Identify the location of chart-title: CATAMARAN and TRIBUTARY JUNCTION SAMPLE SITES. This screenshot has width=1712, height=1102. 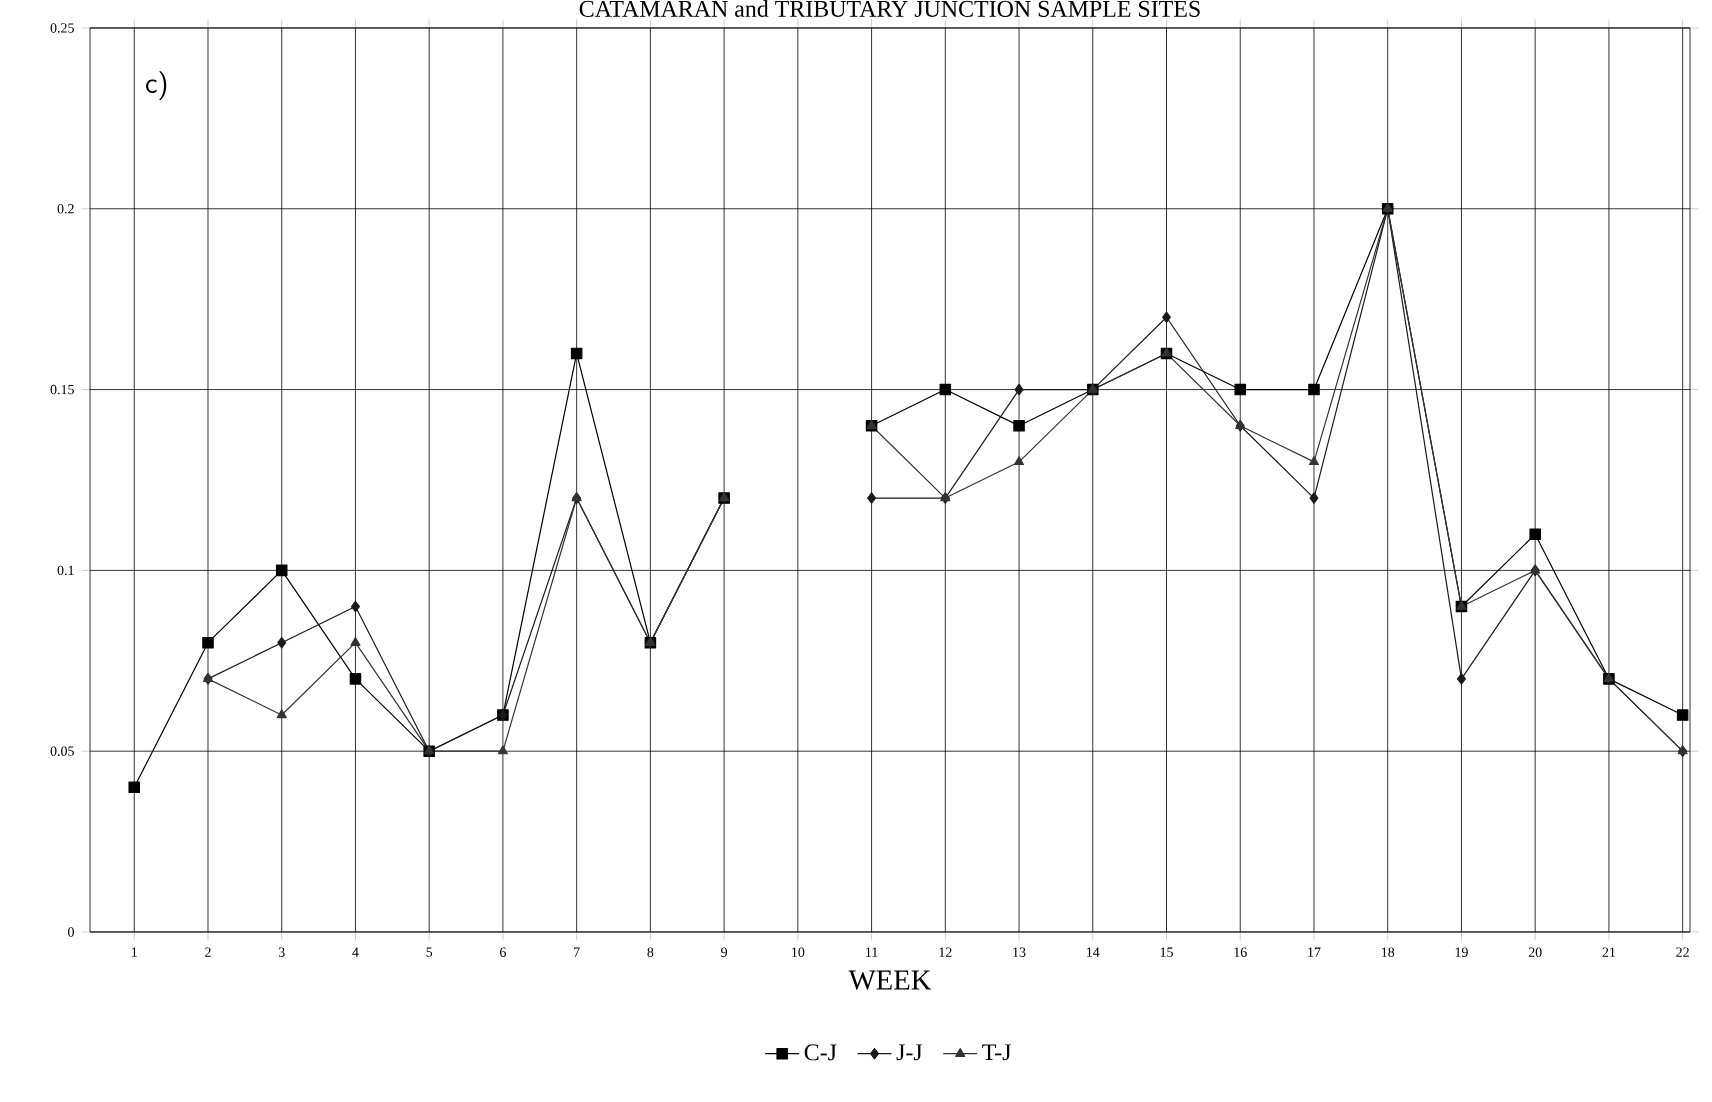
(889, 8).